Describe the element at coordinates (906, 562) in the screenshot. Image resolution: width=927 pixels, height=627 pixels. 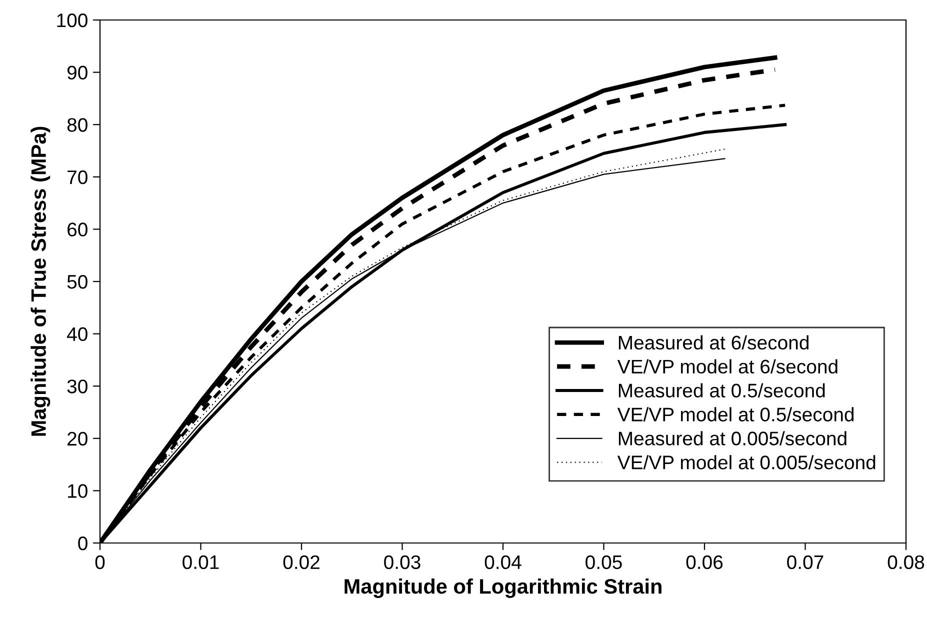
I see `x-tick-label: 0.08` at that location.